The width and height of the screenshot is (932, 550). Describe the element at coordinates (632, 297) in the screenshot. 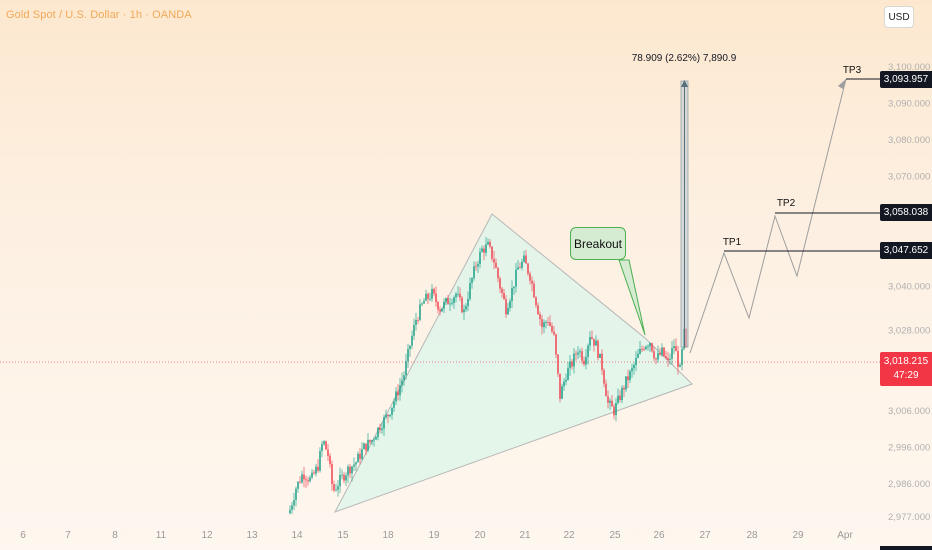

I see `breakout-pointer` at that location.